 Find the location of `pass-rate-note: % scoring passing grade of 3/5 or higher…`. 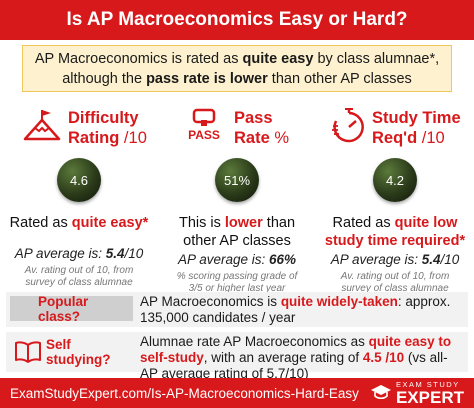

pass-rate-note: % scoring passing grade of 3/5 or higher… is located at coordinates (237, 282).